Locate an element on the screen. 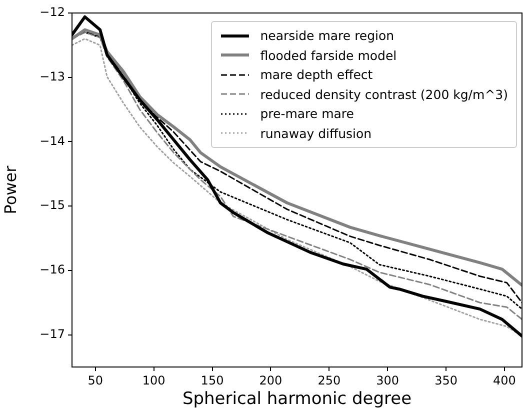  legend-label: pre-mare mare is located at coordinates (307, 114).